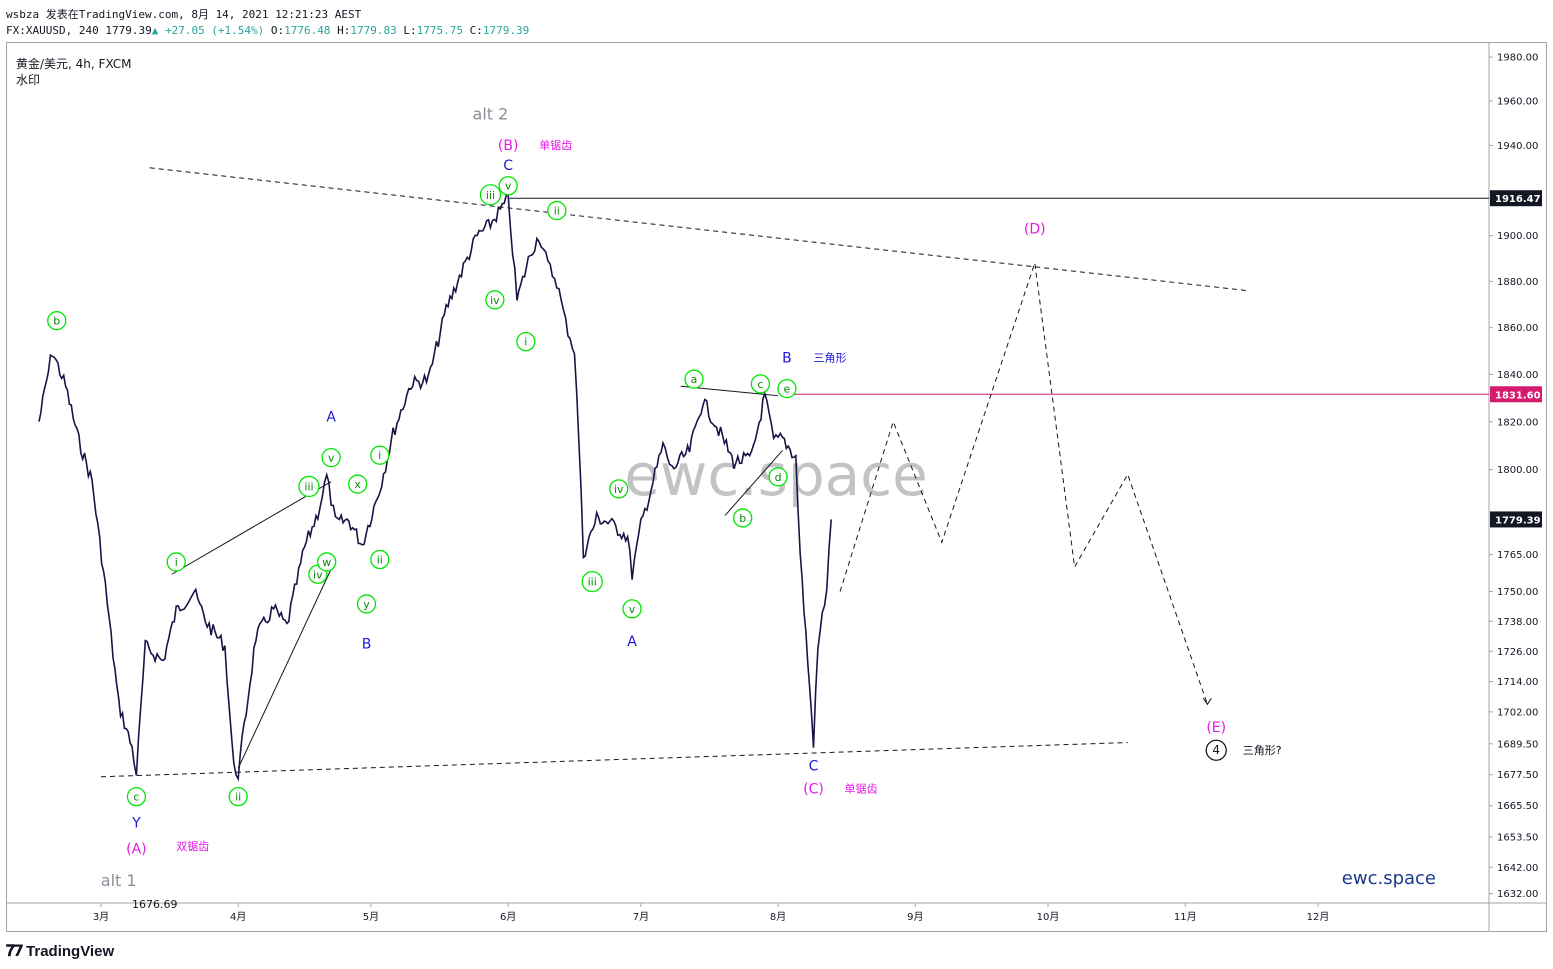  Describe the element at coordinates (1517, 775) in the screenshot. I see `y-tick-label: 1677.50` at that location.